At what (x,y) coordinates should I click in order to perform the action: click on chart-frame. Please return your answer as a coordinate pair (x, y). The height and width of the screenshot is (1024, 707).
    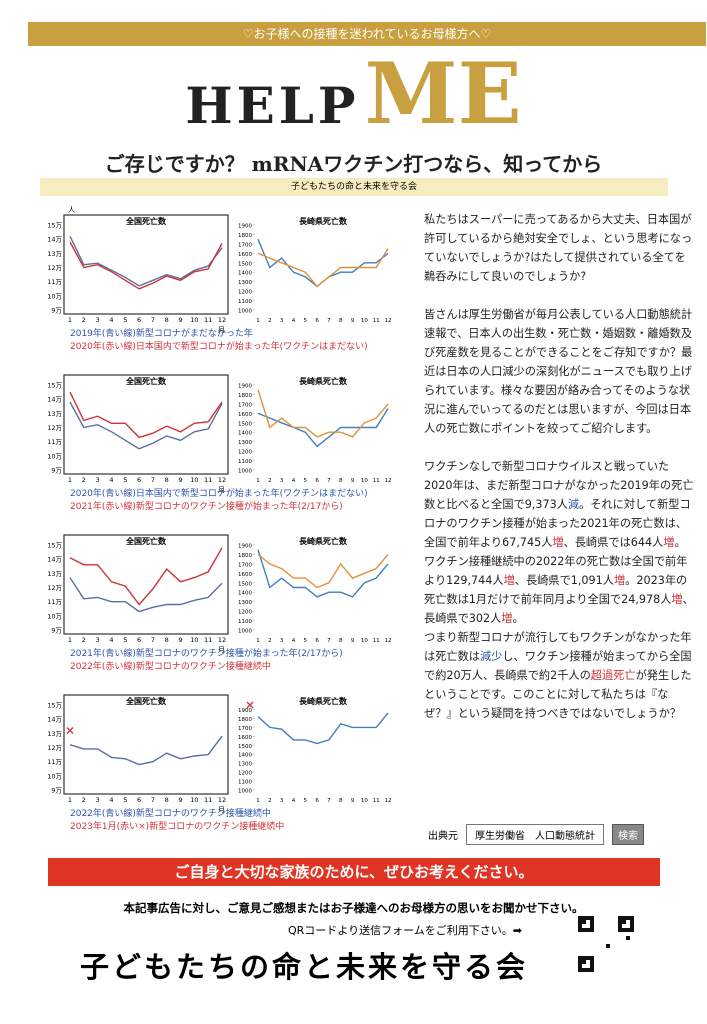
    Looking at the image, I should click on (146, 744).